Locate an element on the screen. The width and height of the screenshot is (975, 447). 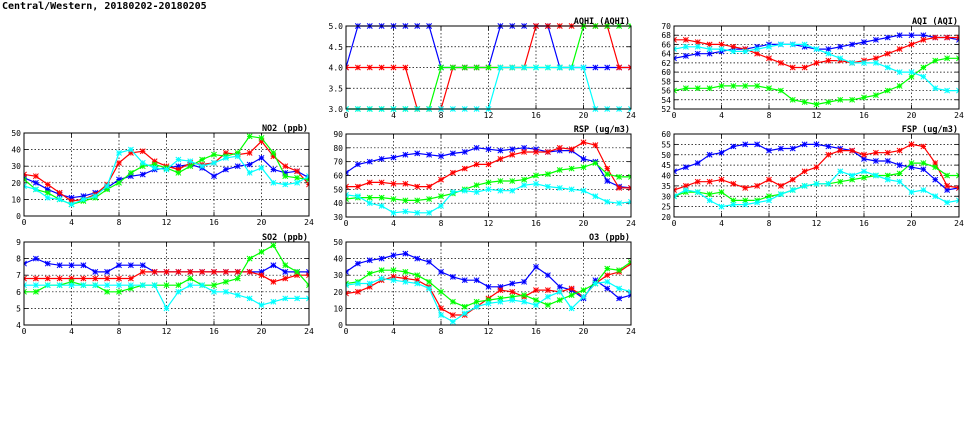
y-tick-label: 0 is located at coordinates (18, 216).